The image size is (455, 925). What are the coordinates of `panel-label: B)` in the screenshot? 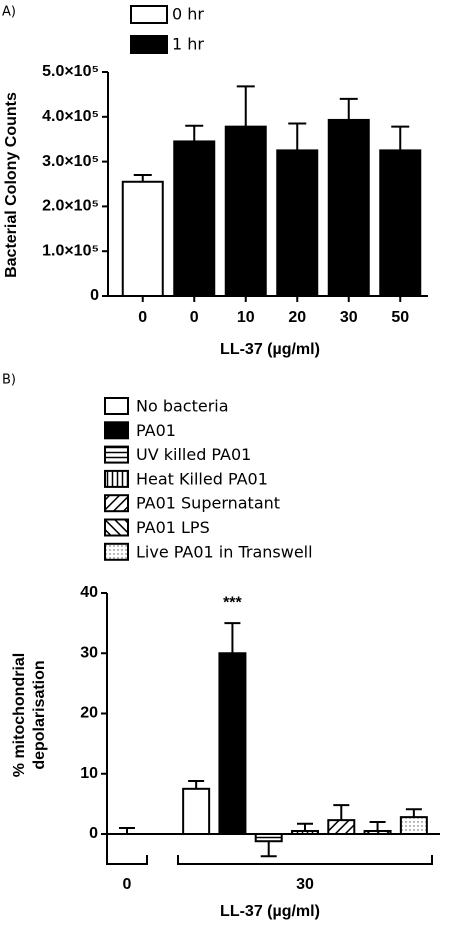 It's located at (9, 380).